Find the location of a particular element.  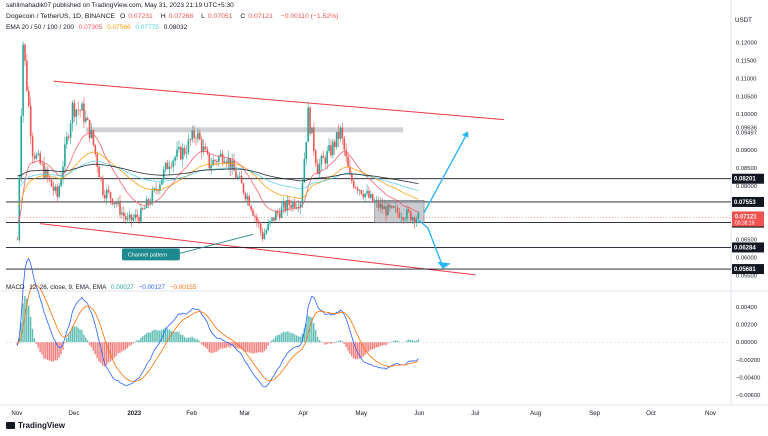

tradingview-icon is located at coordinates (10, 426).